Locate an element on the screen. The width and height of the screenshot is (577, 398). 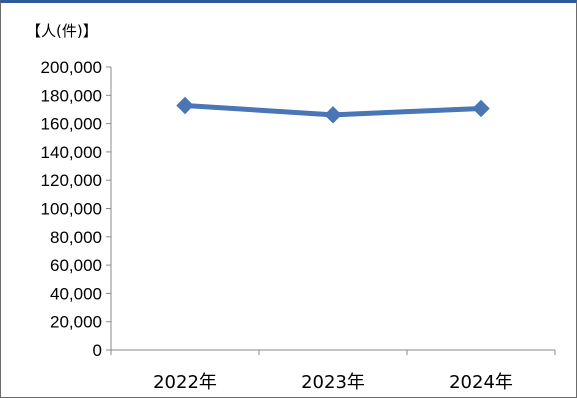
y-tick-label: 160,000 is located at coordinates (71, 124).